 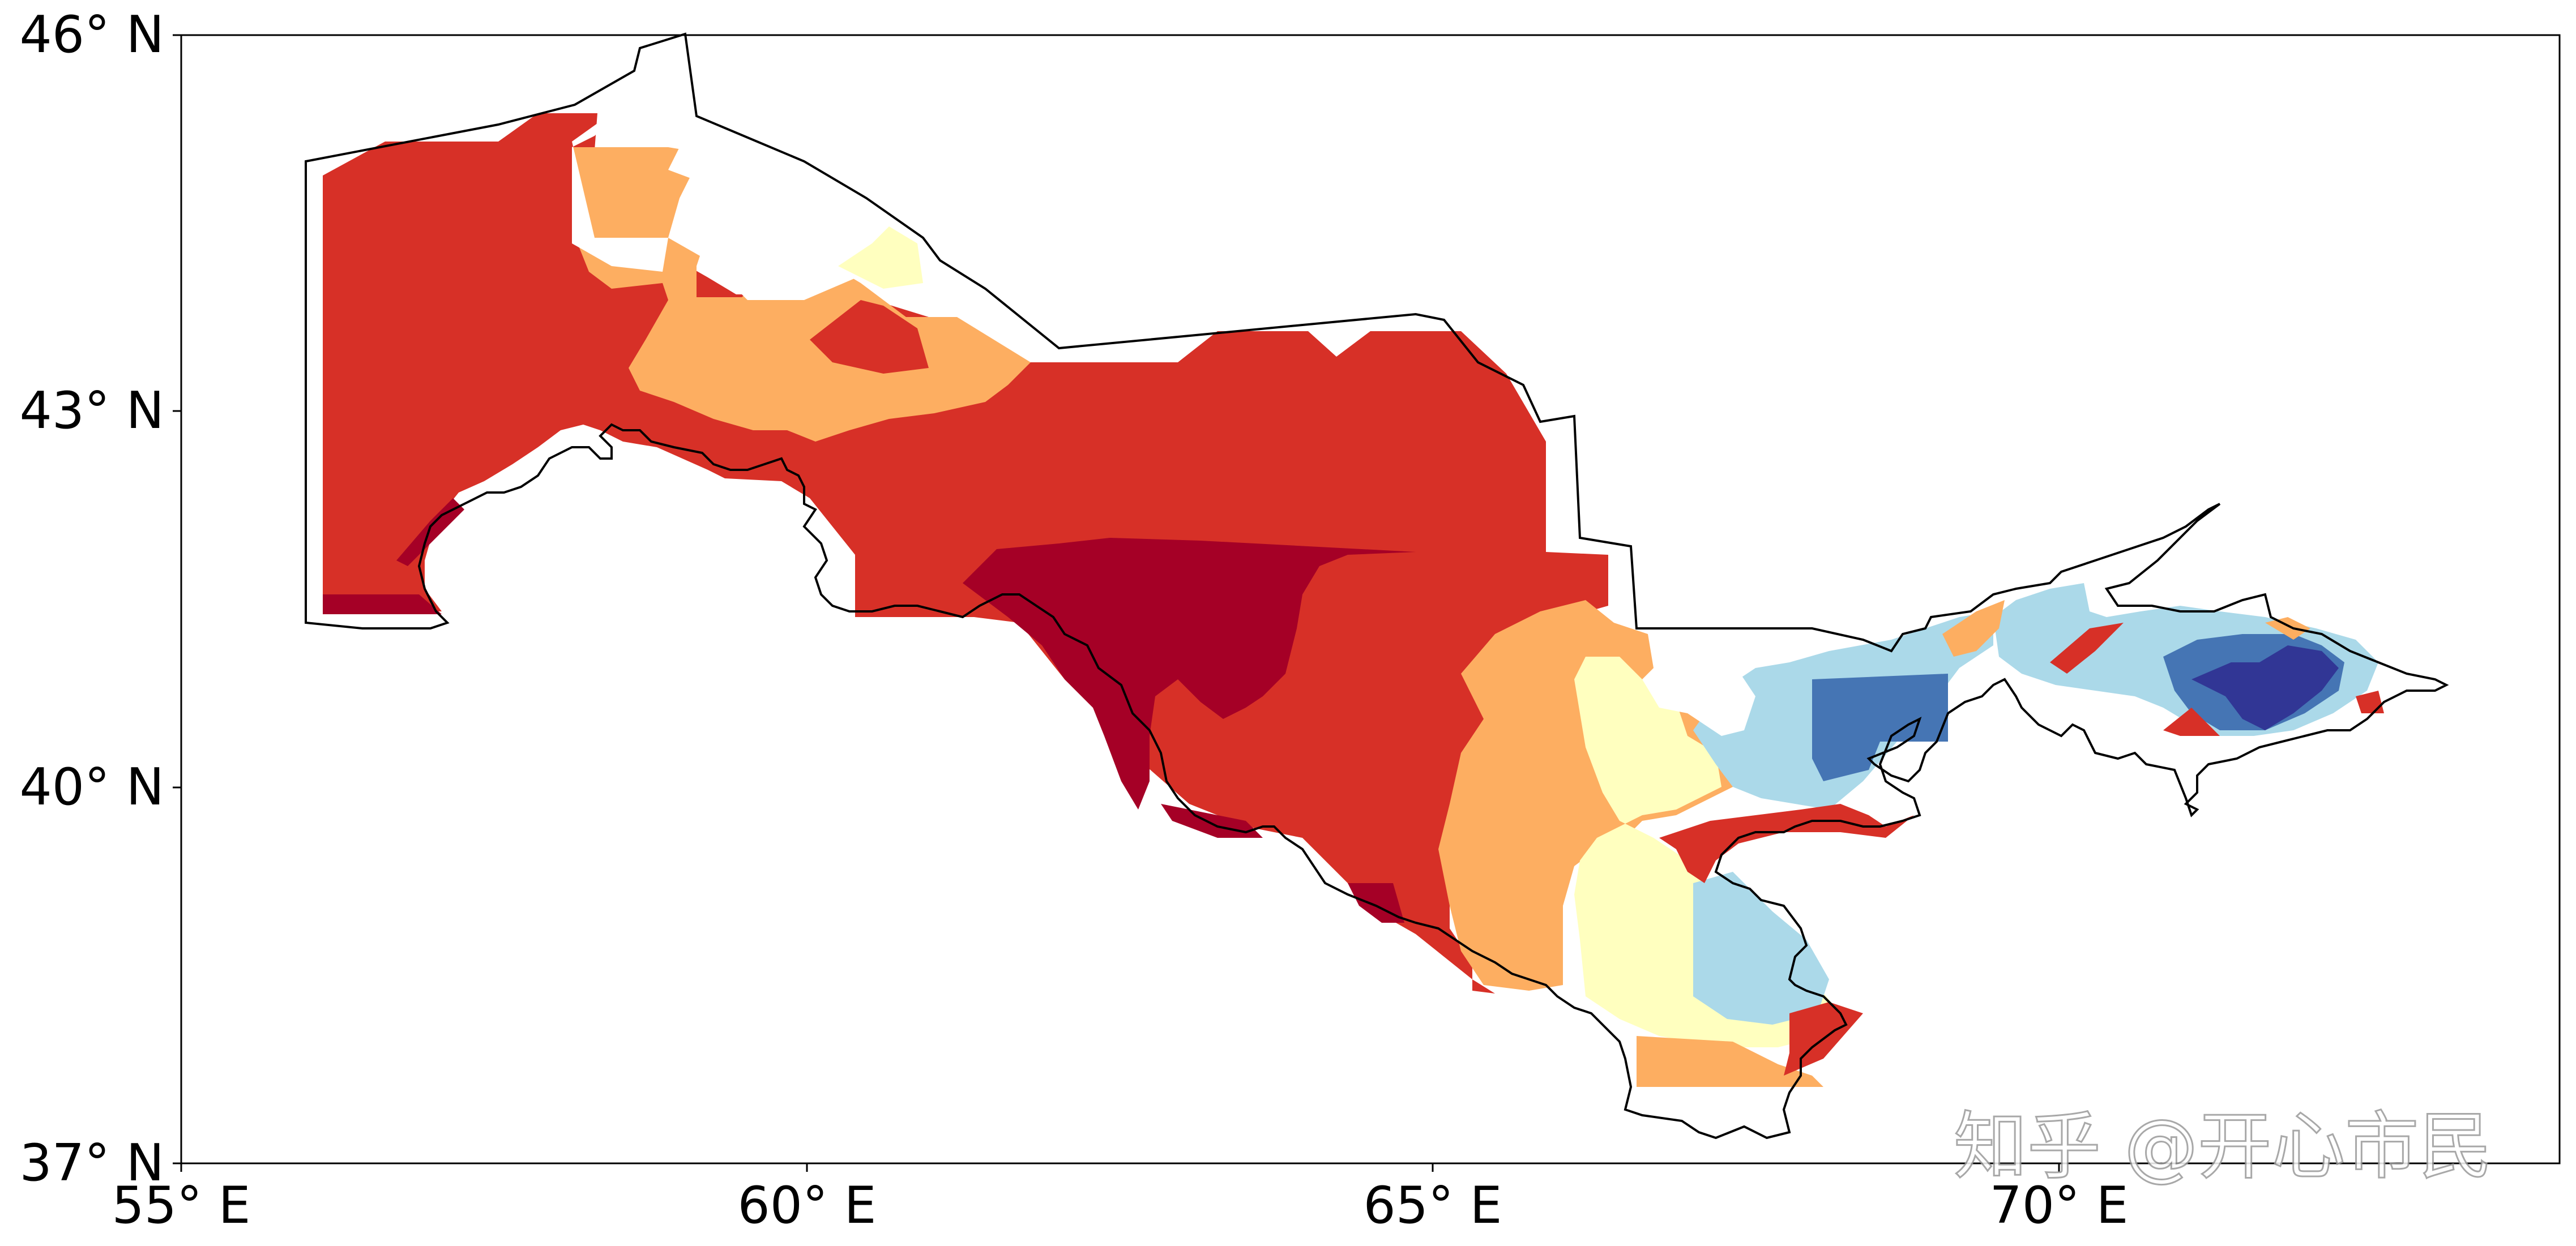 What do you see at coordinates (100, 599) in the screenshot?
I see `y-axis: 46° N 43° N 40° N 37° N` at bounding box center [100, 599].